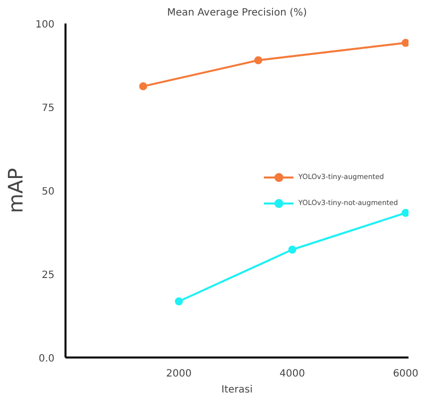 The image size is (425, 401). What do you see at coordinates (48, 108) in the screenshot?
I see `y-tick-label: 75` at bounding box center [48, 108].